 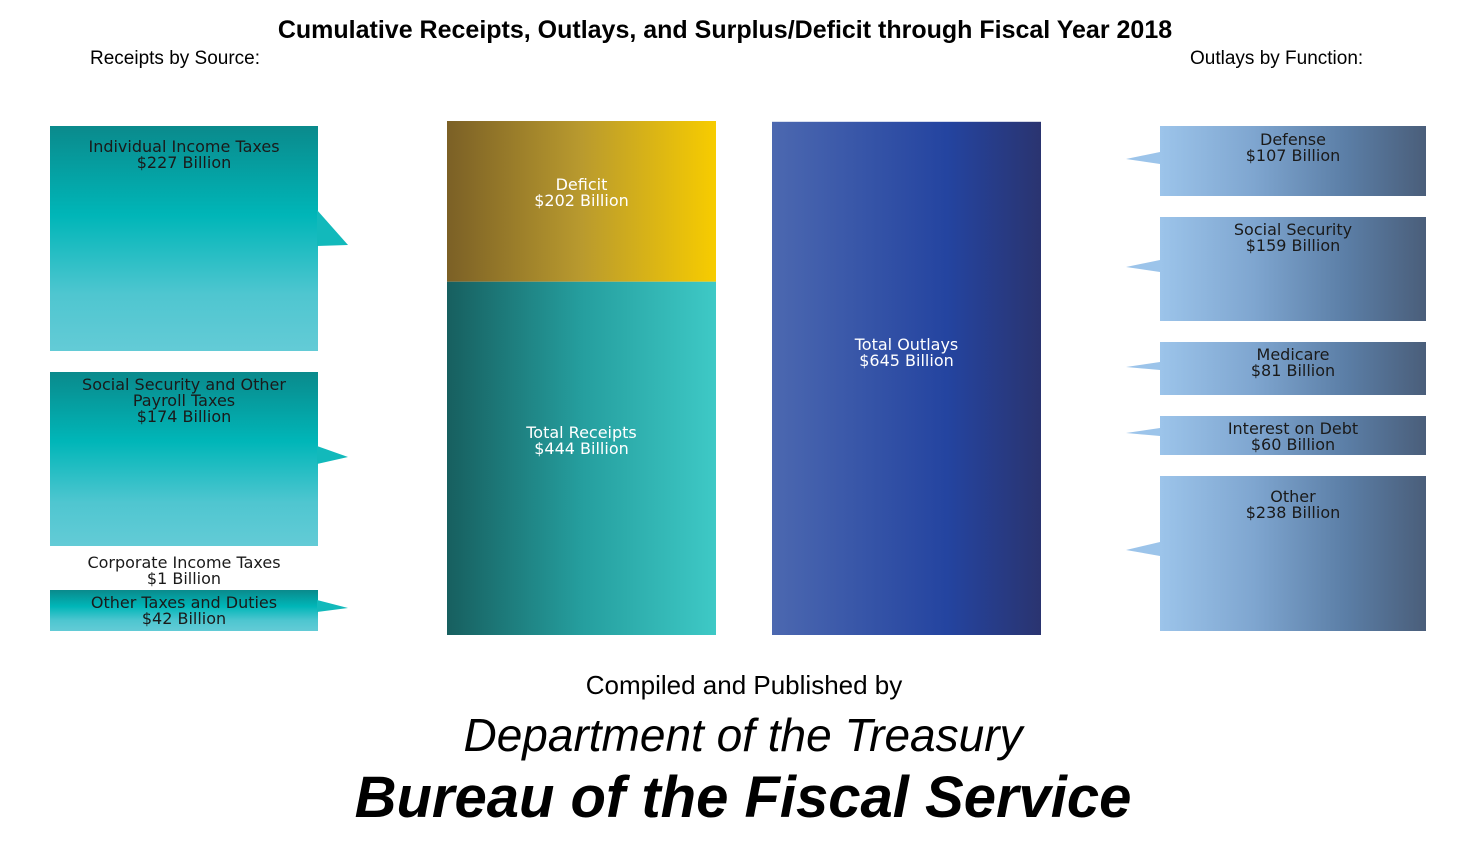 What do you see at coordinates (1293, 155) in the screenshot?
I see `outlay-value: $107 Billion` at bounding box center [1293, 155].